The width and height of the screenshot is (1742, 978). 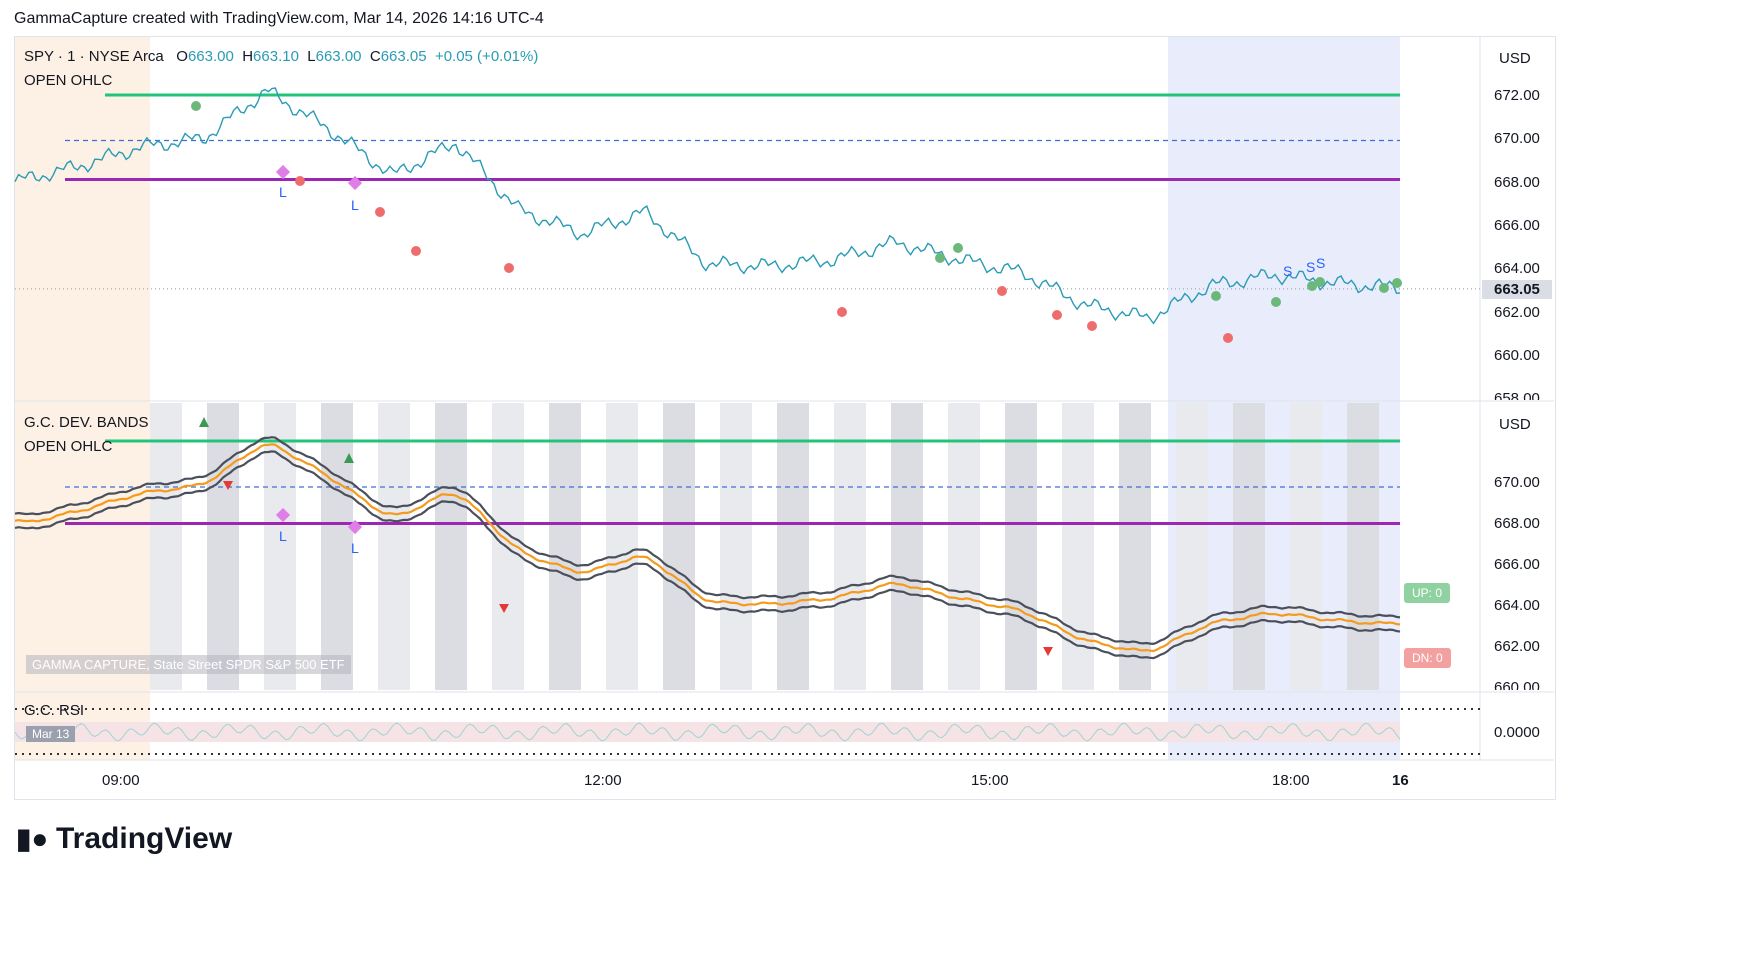 I want to click on rsi-line, so click(x=707, y=732).